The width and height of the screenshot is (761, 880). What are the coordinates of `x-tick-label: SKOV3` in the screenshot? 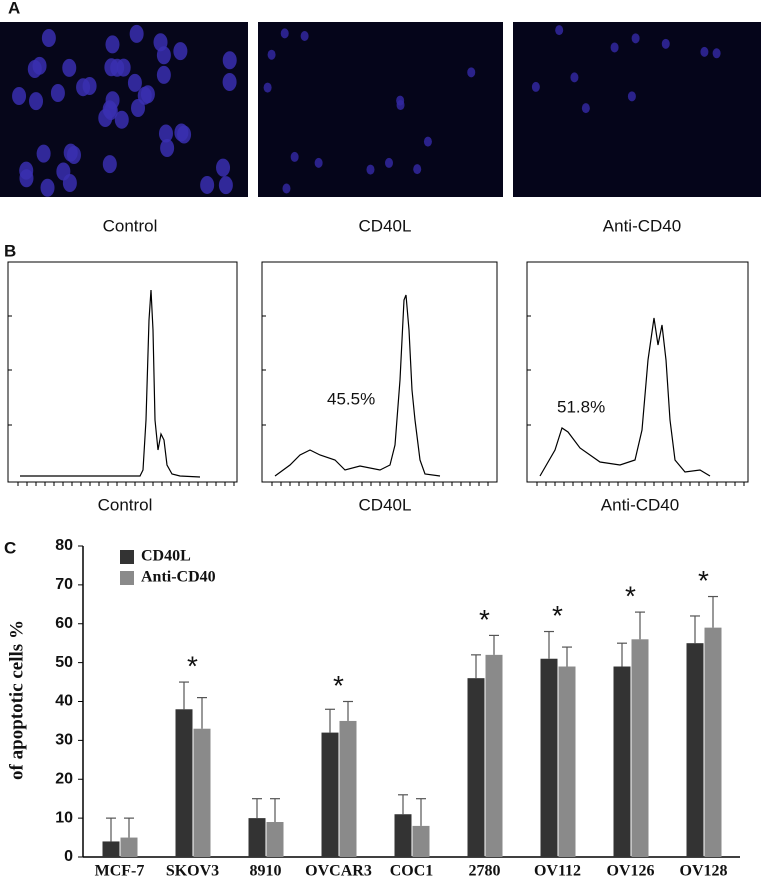 It's located at (192, 871).